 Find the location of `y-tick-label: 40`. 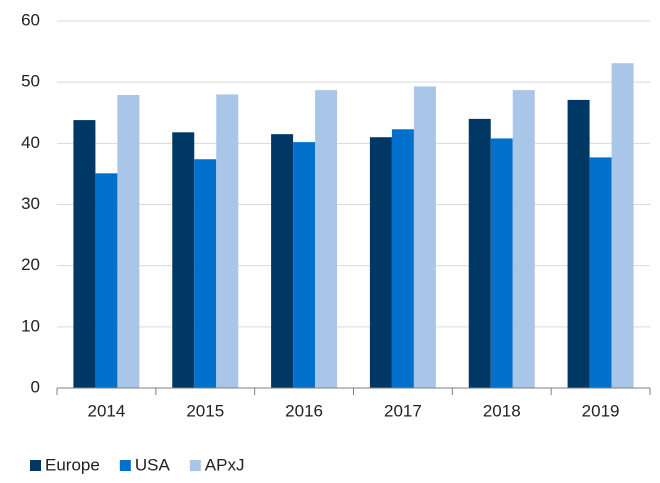

y-tick-label: 40 is located at coordinates (30, 142).